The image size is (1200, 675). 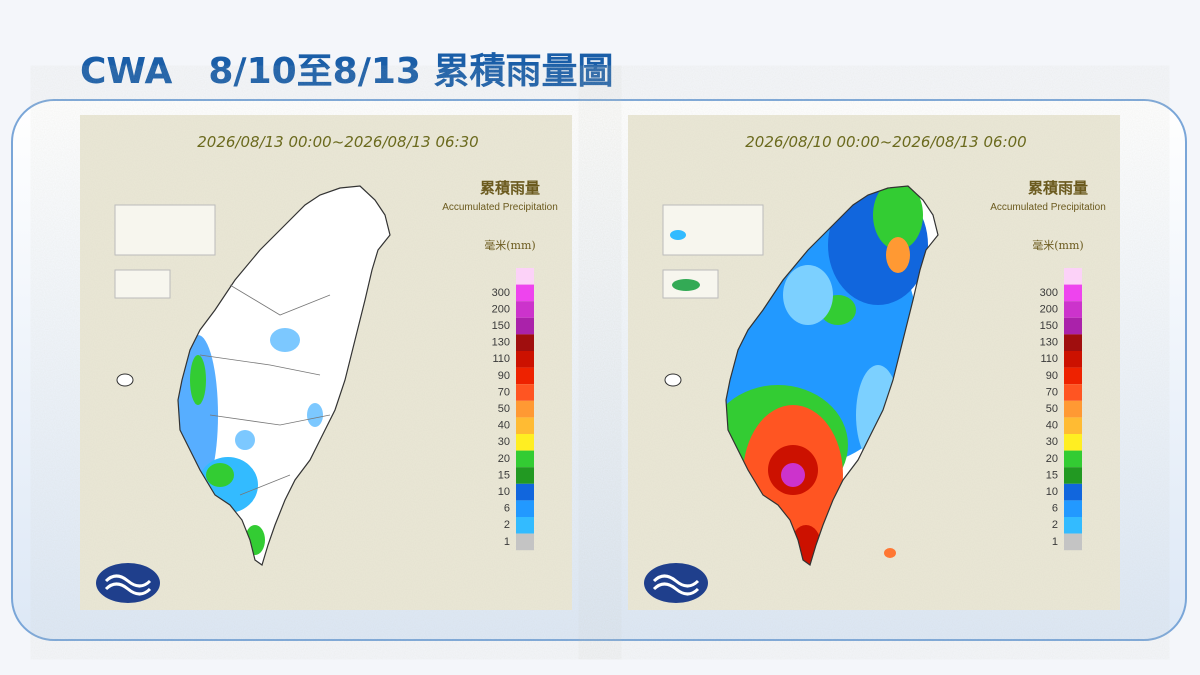 I want to click on county-lines, so click(x=265, y=390).